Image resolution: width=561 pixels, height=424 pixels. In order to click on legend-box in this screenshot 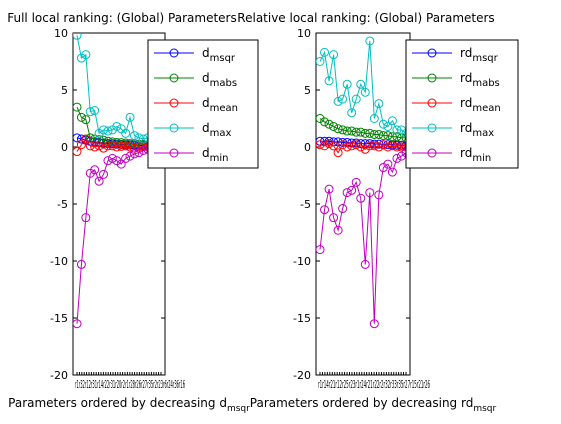, I will do `click(462, 104)`.